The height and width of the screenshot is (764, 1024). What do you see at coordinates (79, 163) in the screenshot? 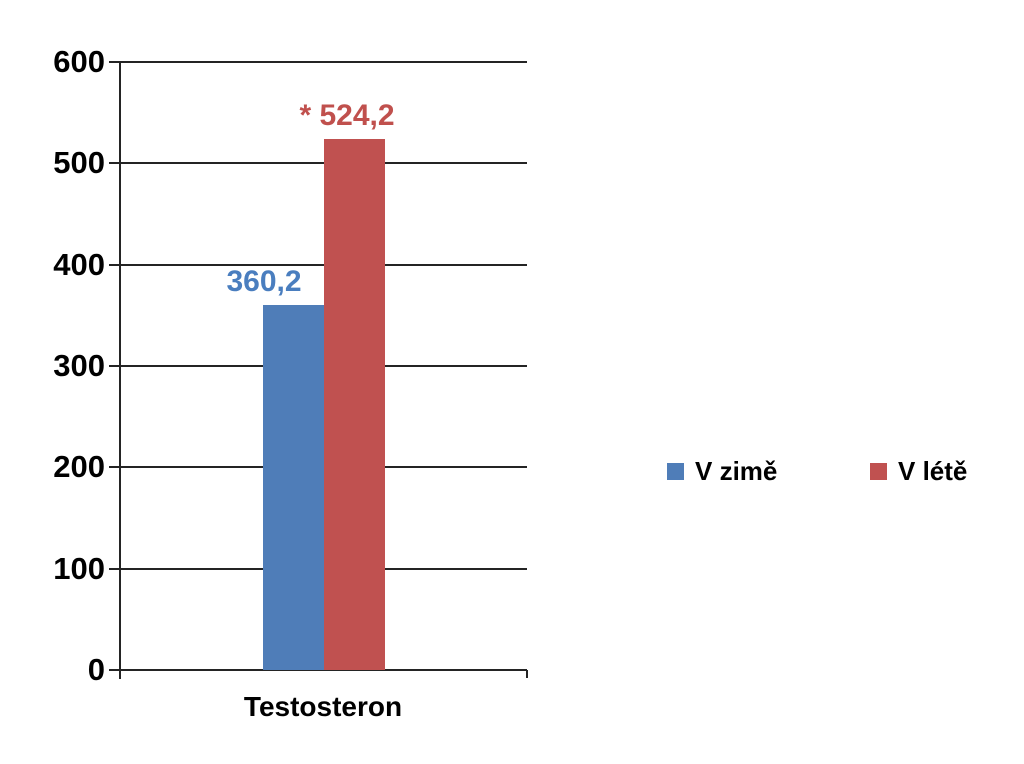
I see `y-tick-label-500: 500` at bounding box center [79, 163].